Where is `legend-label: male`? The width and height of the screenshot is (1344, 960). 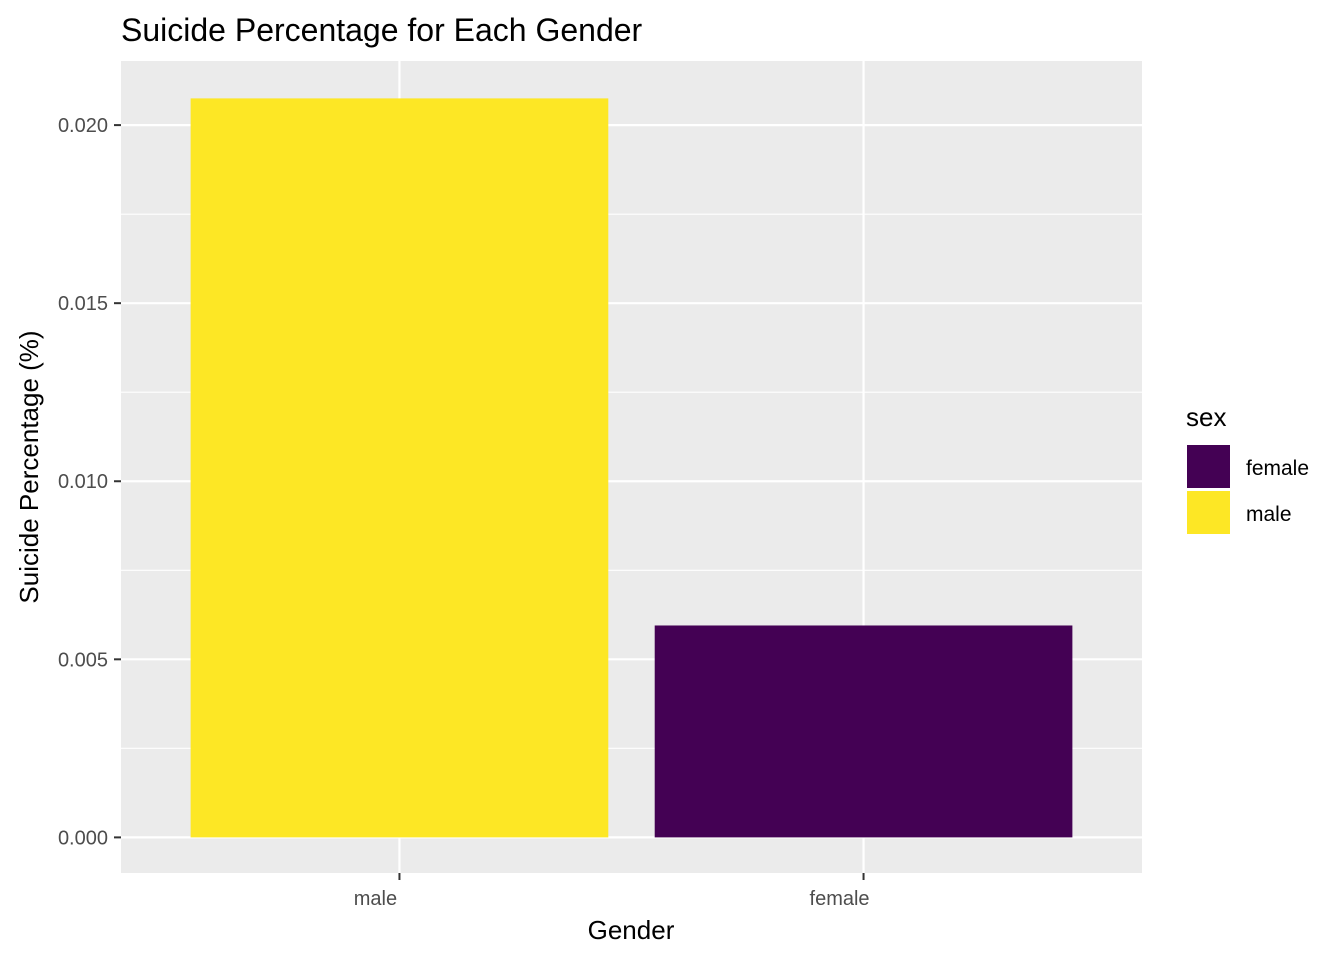 legend-label: male is located at coordinates (1269, 514).